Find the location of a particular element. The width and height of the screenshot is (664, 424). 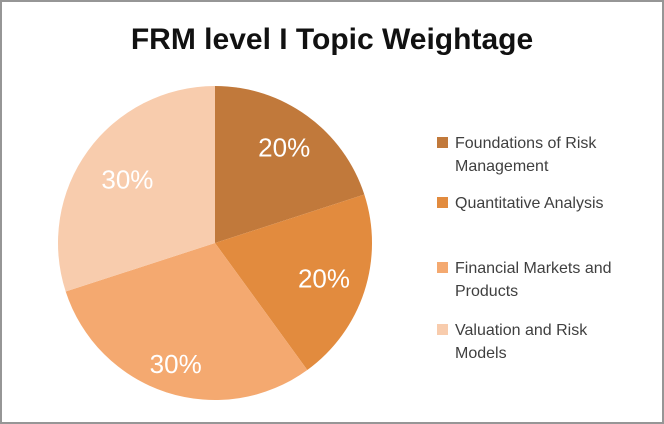

pie-slice-valuation-and-risk-models is located at coordinates (136, 189).